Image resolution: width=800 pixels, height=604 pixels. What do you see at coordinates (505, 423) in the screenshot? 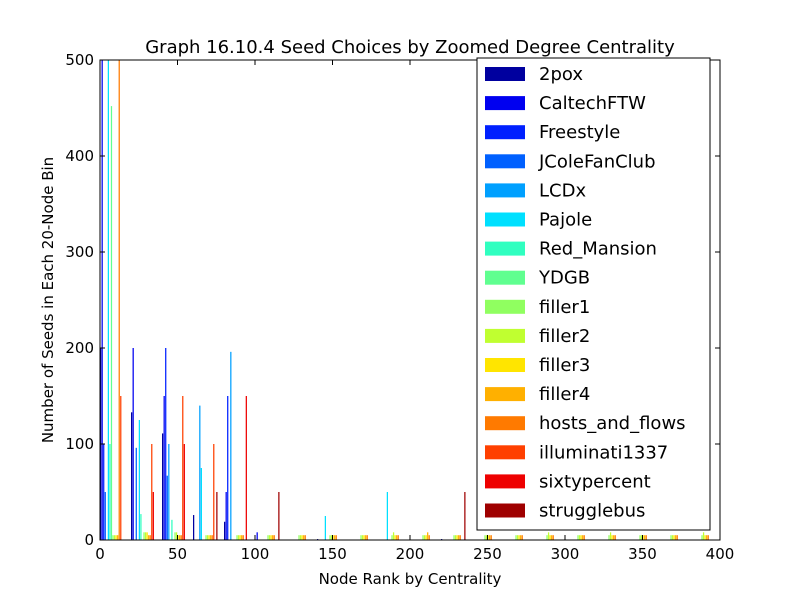
I see `legend-swatch-hosts_and_flows` at bounding box center [505, 423].